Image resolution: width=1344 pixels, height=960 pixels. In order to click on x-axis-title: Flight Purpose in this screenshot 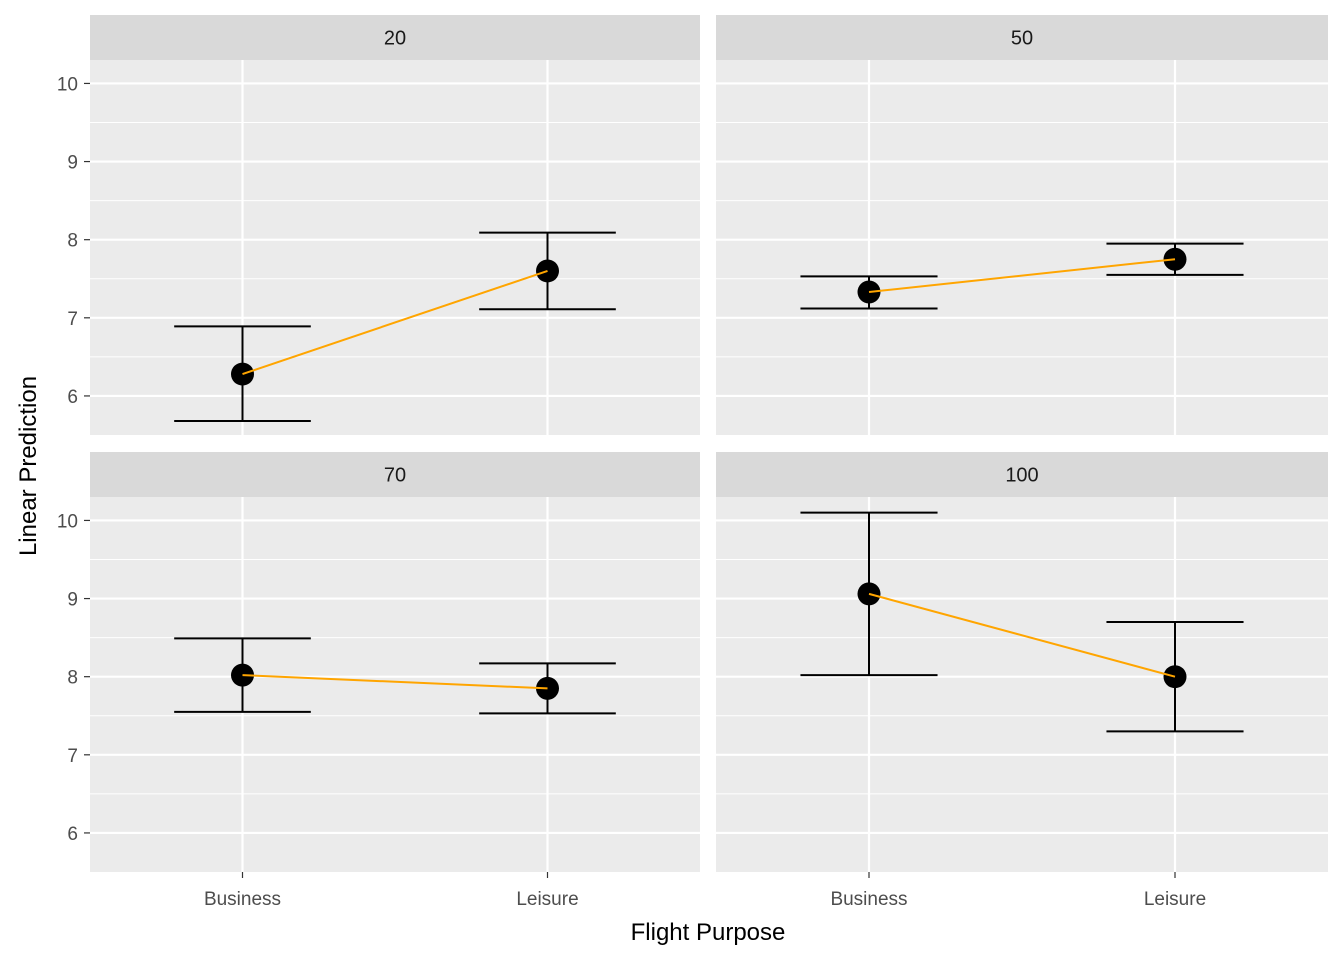, I will do `click(708, 932)`.